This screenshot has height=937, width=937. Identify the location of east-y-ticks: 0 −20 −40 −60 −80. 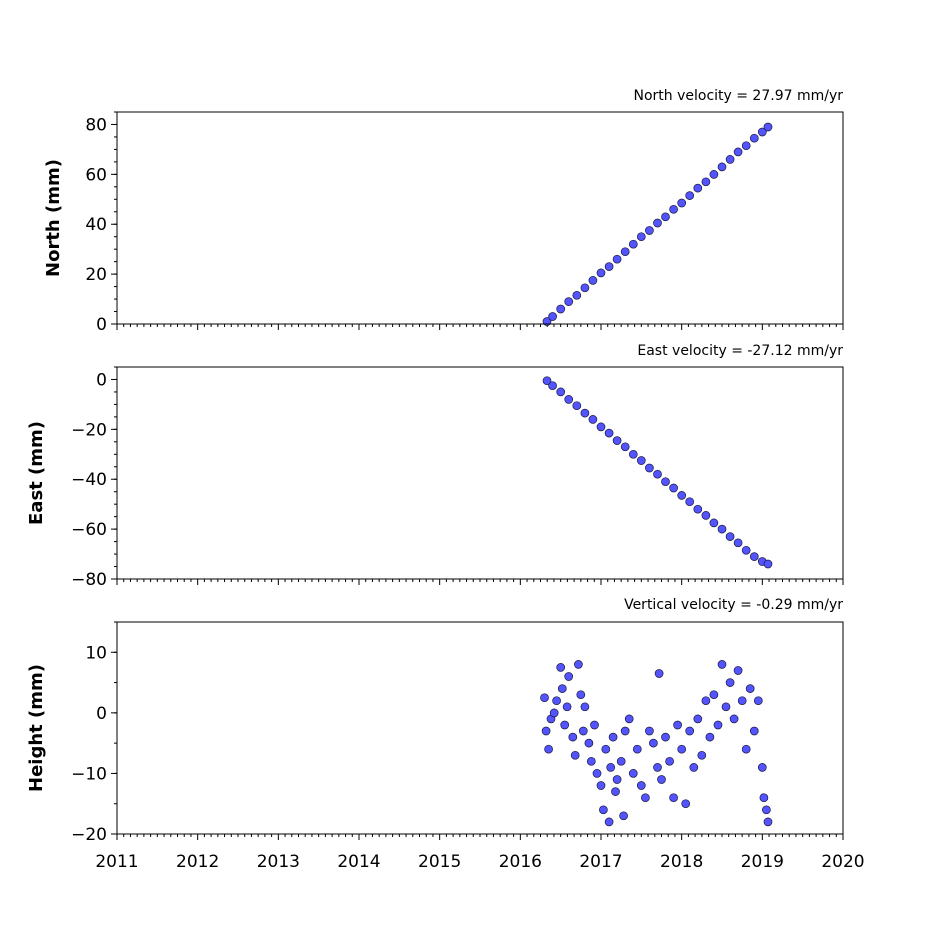
(94, 478).